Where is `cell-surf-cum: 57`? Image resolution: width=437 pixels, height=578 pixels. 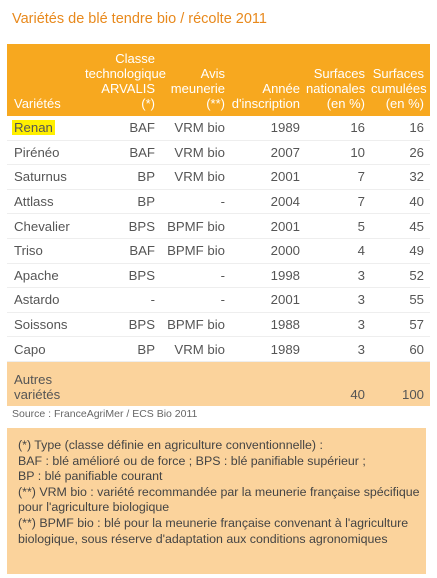 cell-surf-cum: 57 is located at coordinates (400, 325).